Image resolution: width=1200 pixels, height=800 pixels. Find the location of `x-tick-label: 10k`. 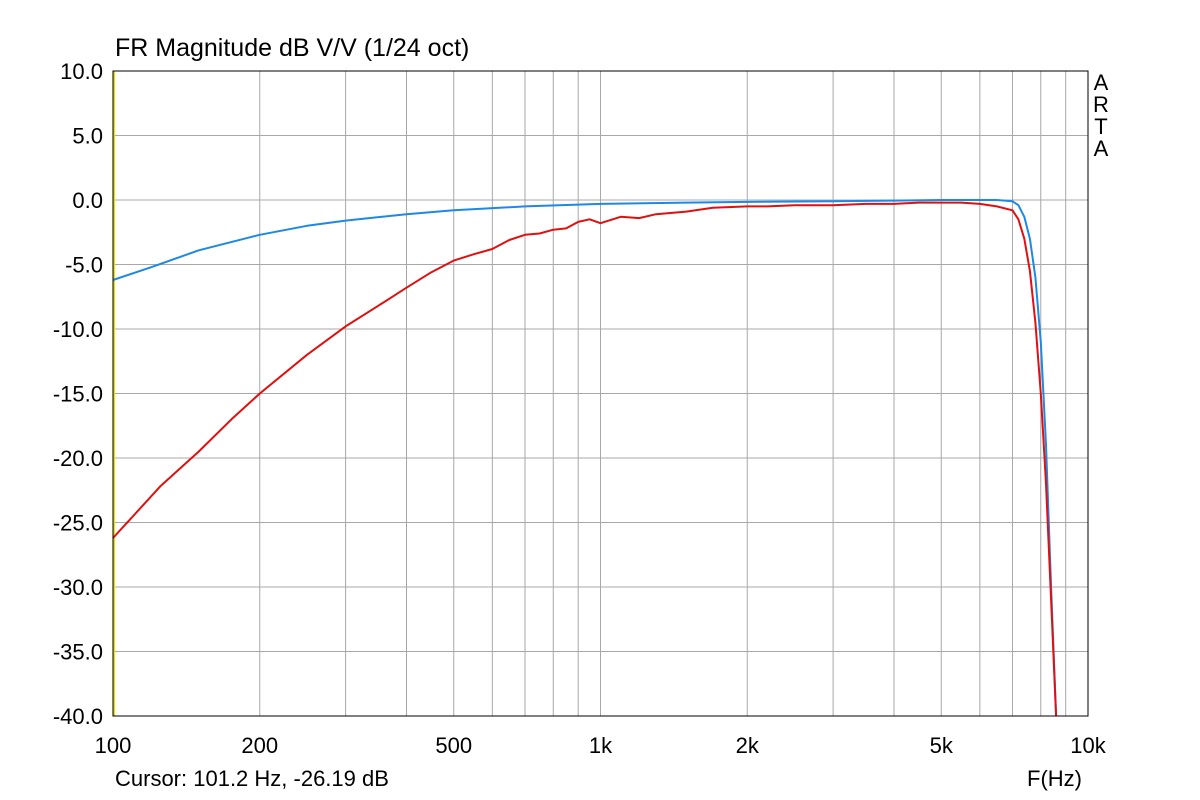

x-tick-label: 10k is located at coordinates (1088, 745).